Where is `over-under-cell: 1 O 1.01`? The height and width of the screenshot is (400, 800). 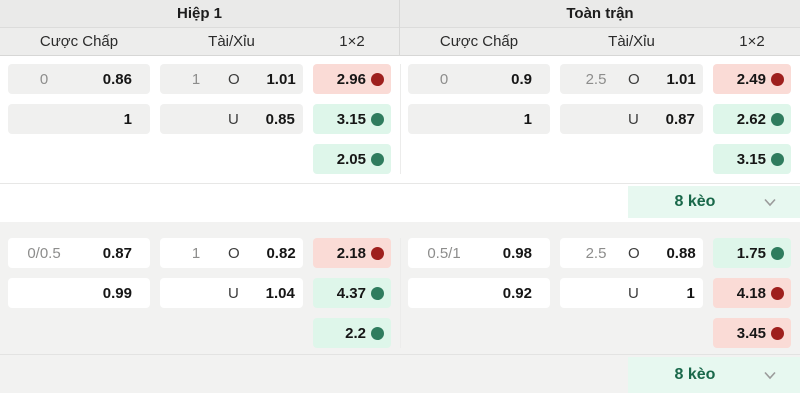
over-under-cell: 1 O 1.01 is located at coordinates (231, 79).